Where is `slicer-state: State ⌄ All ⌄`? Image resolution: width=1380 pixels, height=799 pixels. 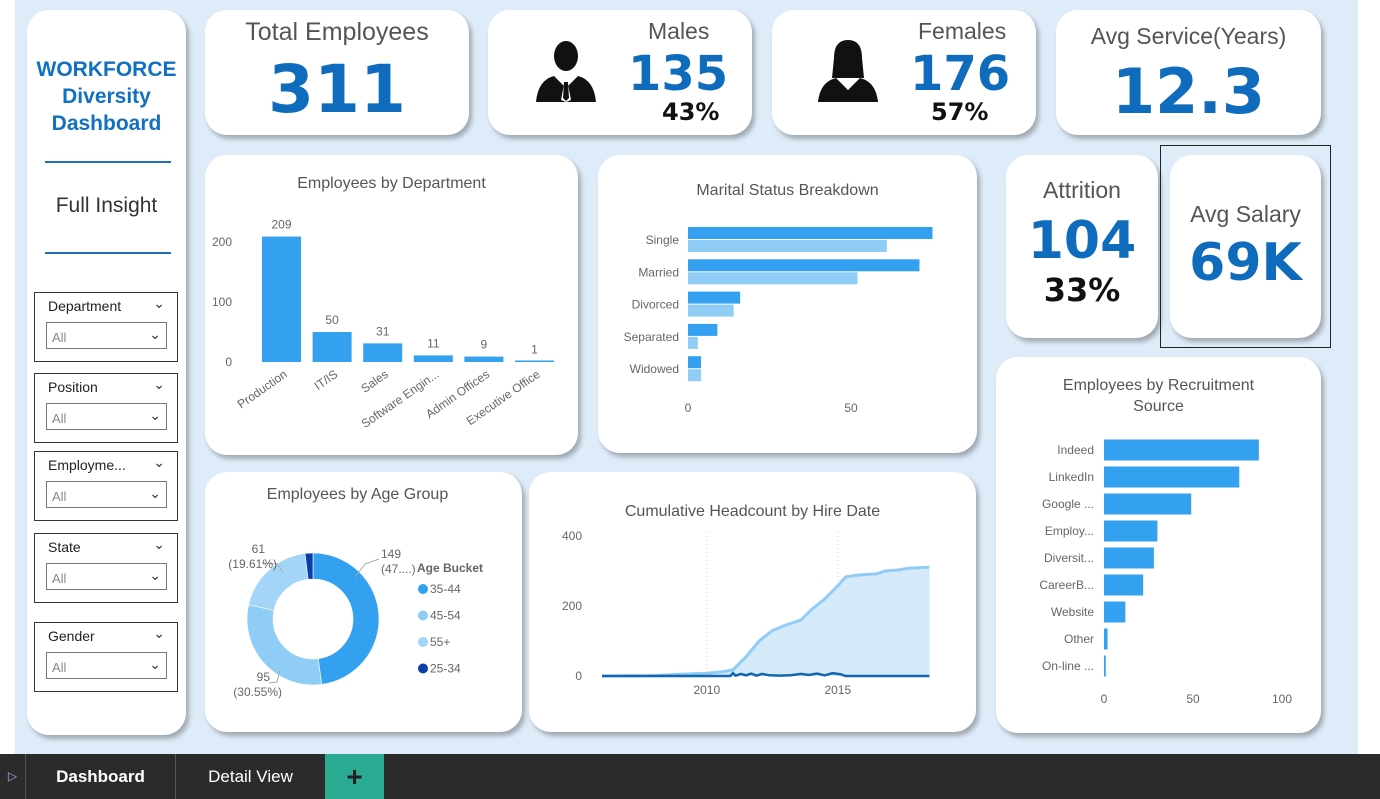 slicer-state: State ⌄ All ⌄ is located at coordinates (106, 568).